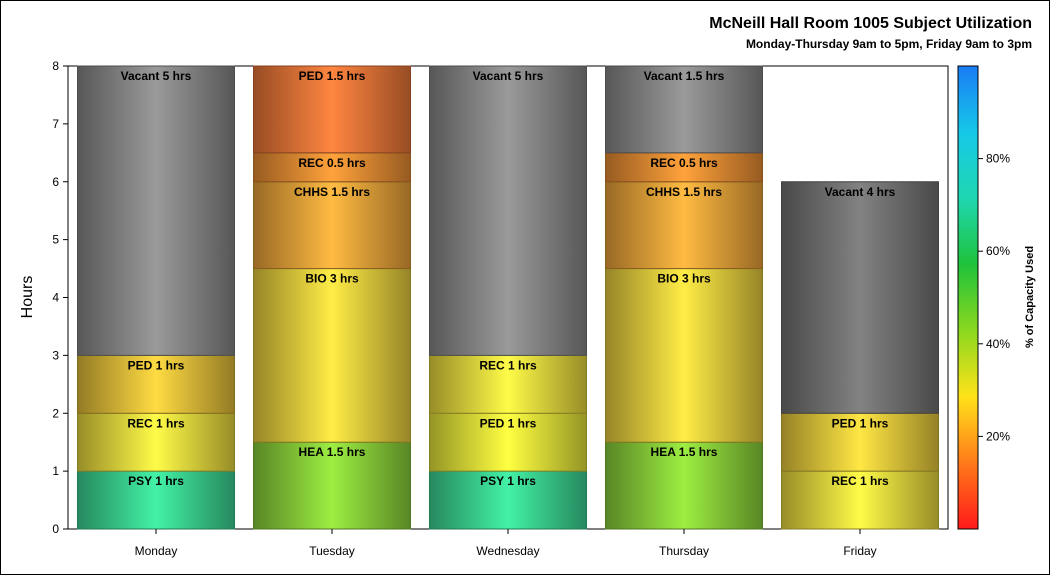 The image size is (1050, 575). I want to click on colorbar-tick-label: 40%, so click(998, 344).